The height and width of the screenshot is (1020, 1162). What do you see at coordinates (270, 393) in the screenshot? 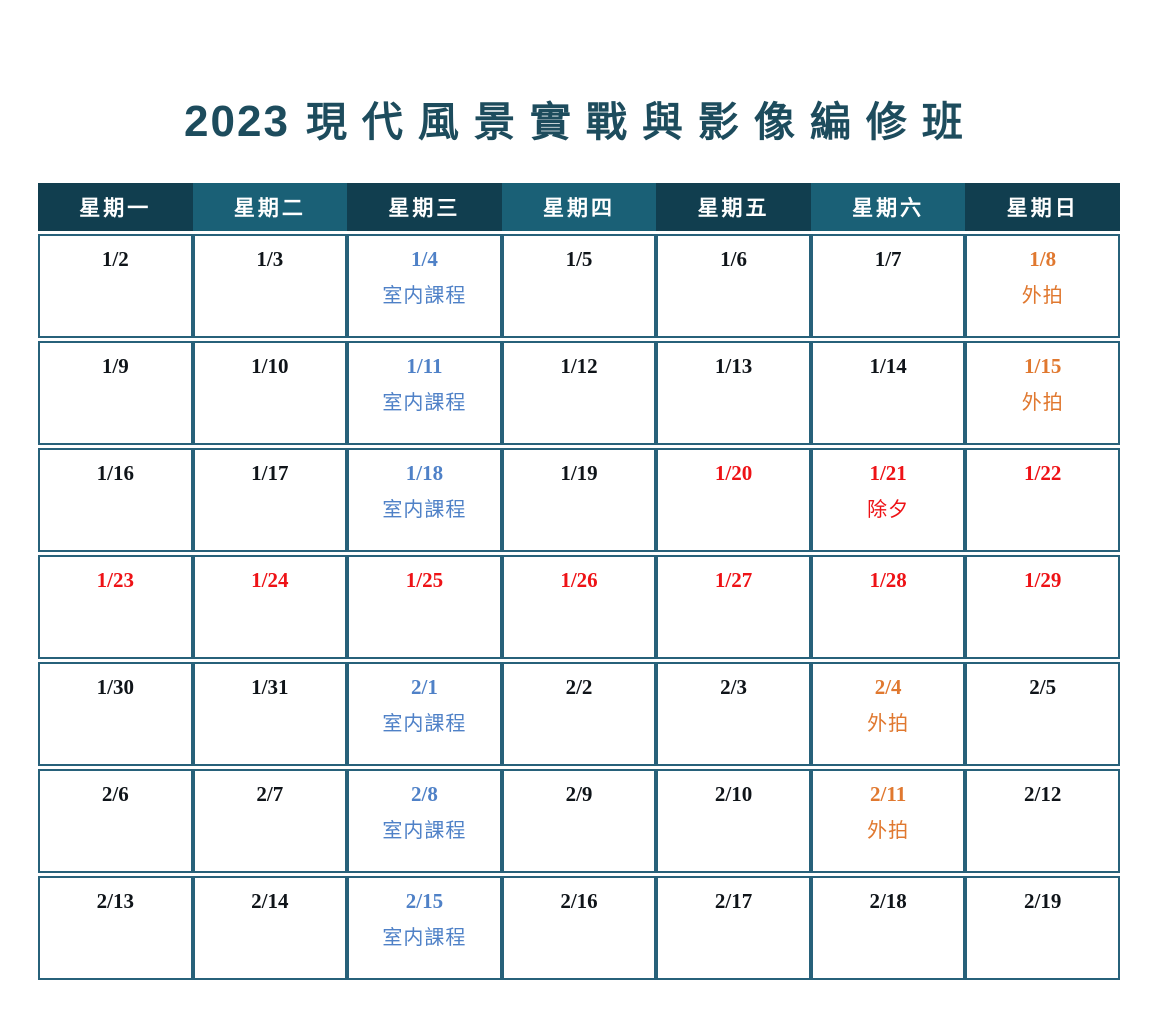
I see `calendar-cell: 1/10` at bounding box center [270, 393].